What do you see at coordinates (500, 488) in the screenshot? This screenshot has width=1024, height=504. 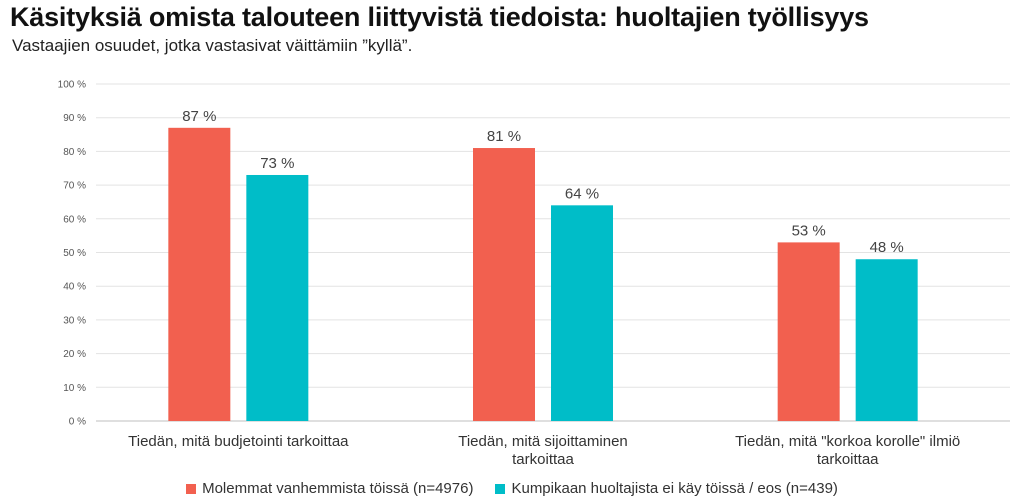 I see `legend-swatch-not-employed` at bounding box center [500, 488].